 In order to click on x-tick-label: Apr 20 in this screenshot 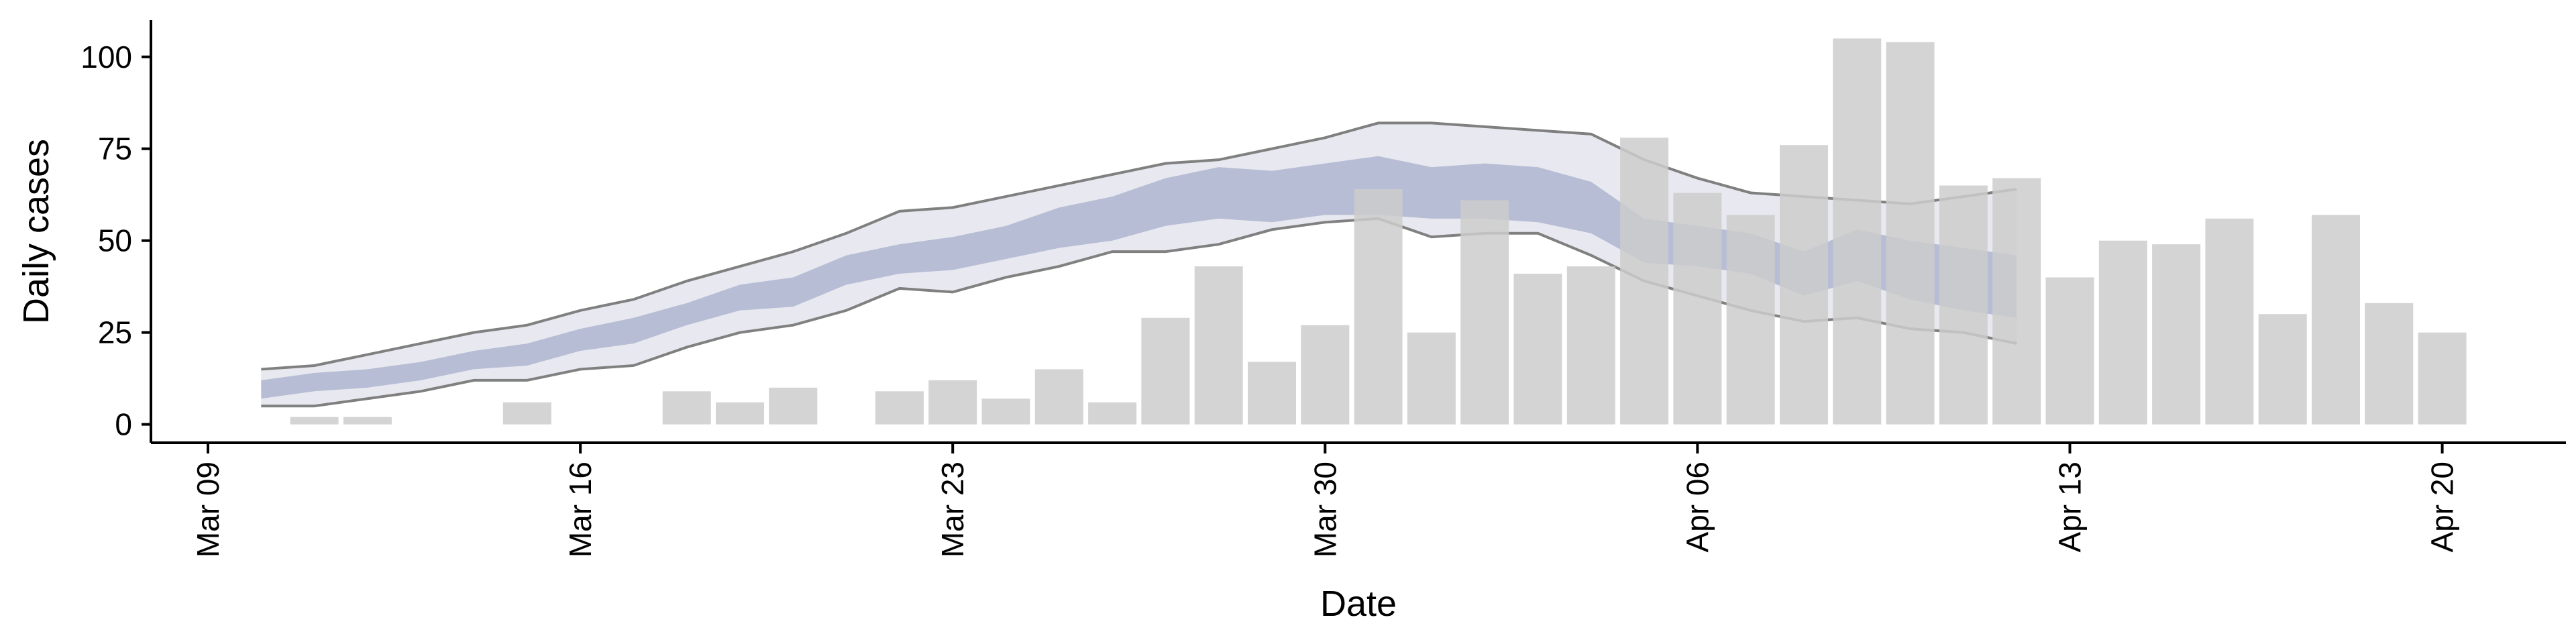, I will do `click(2442, 507)`.